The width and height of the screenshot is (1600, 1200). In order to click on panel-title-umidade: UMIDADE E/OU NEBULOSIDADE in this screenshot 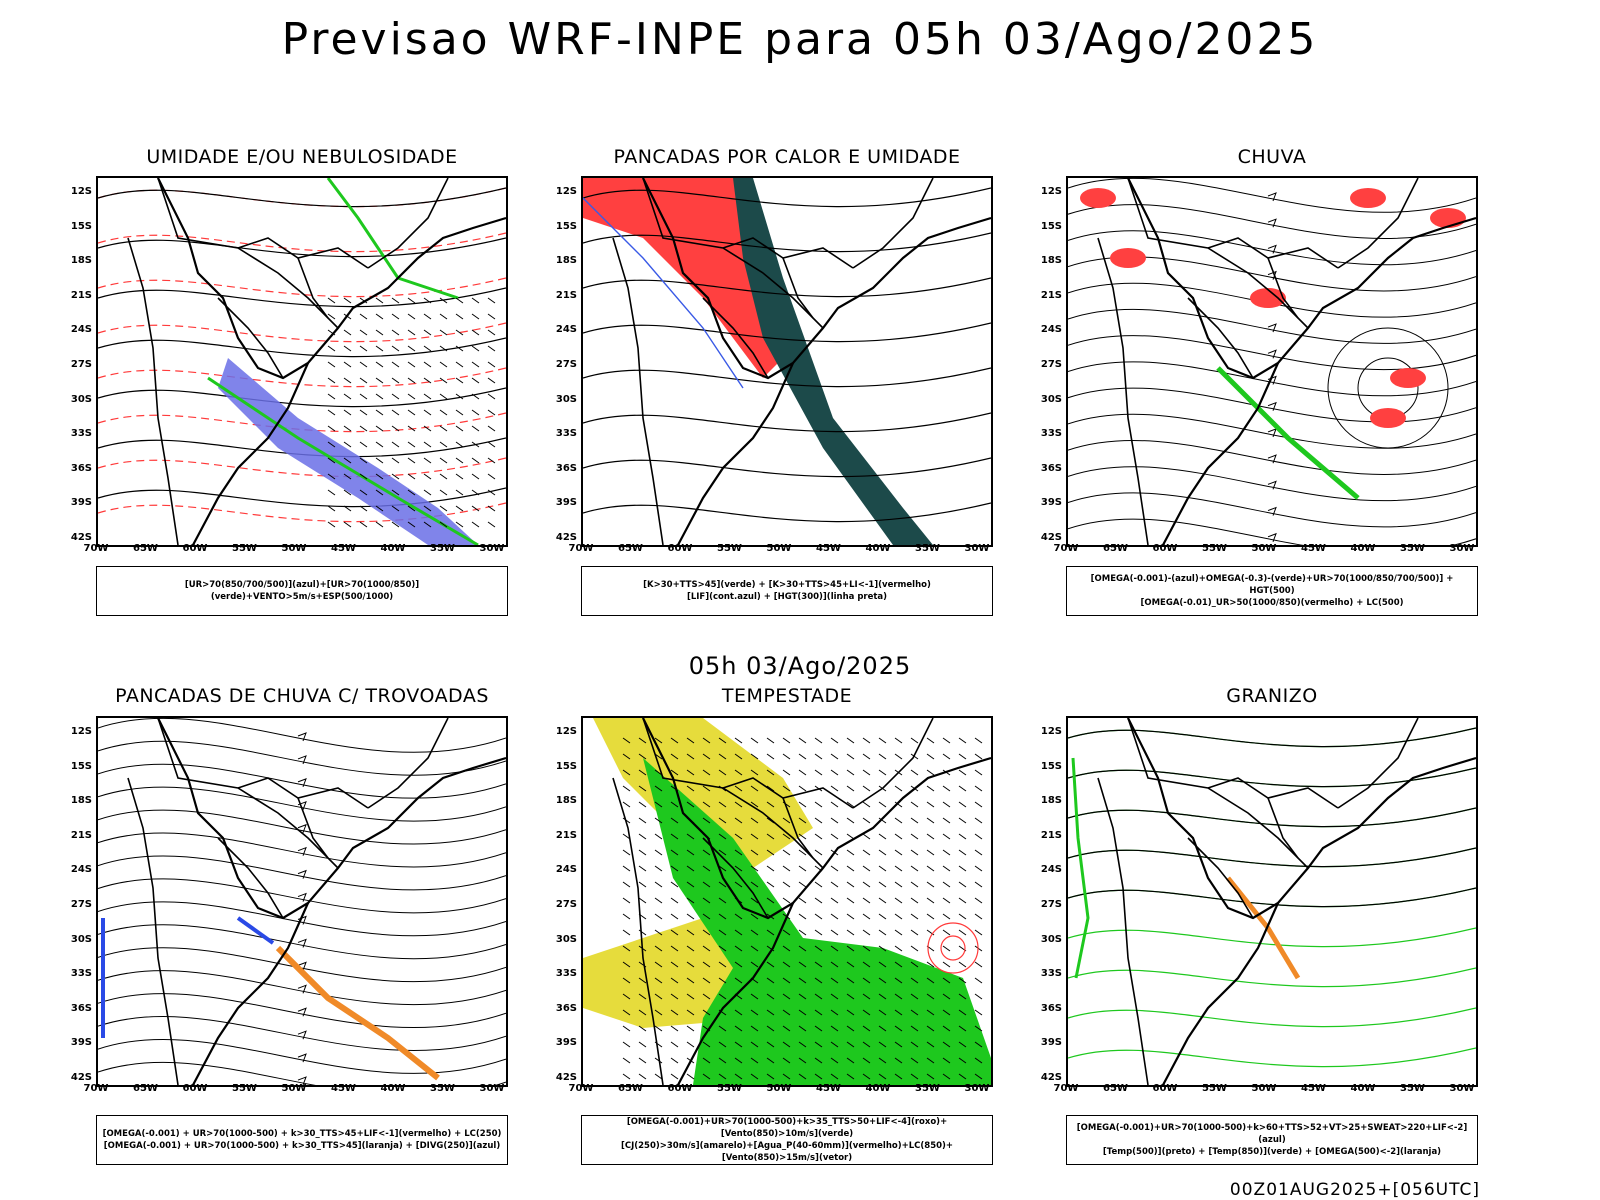, I will do `click(302, 157)`.